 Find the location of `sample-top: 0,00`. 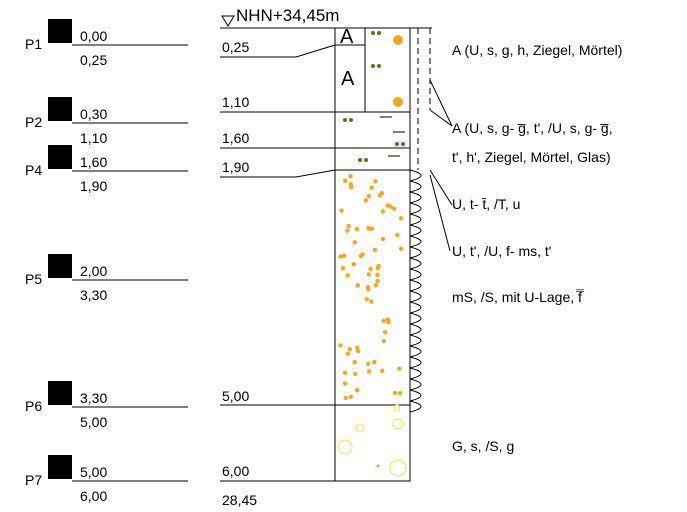

sample-top: 0,00 is located at coordinates (93, 36).